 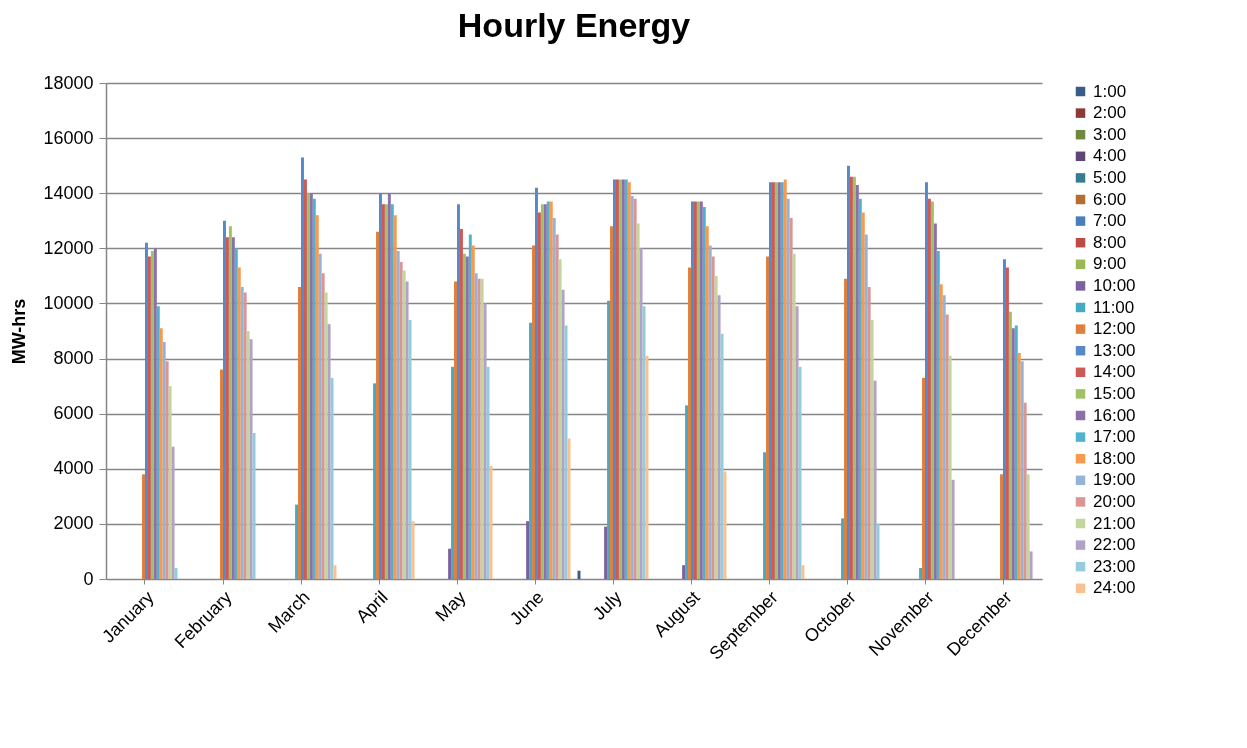 I want to click on chart-title: Hourly Energy, so click(x=574, y=25).